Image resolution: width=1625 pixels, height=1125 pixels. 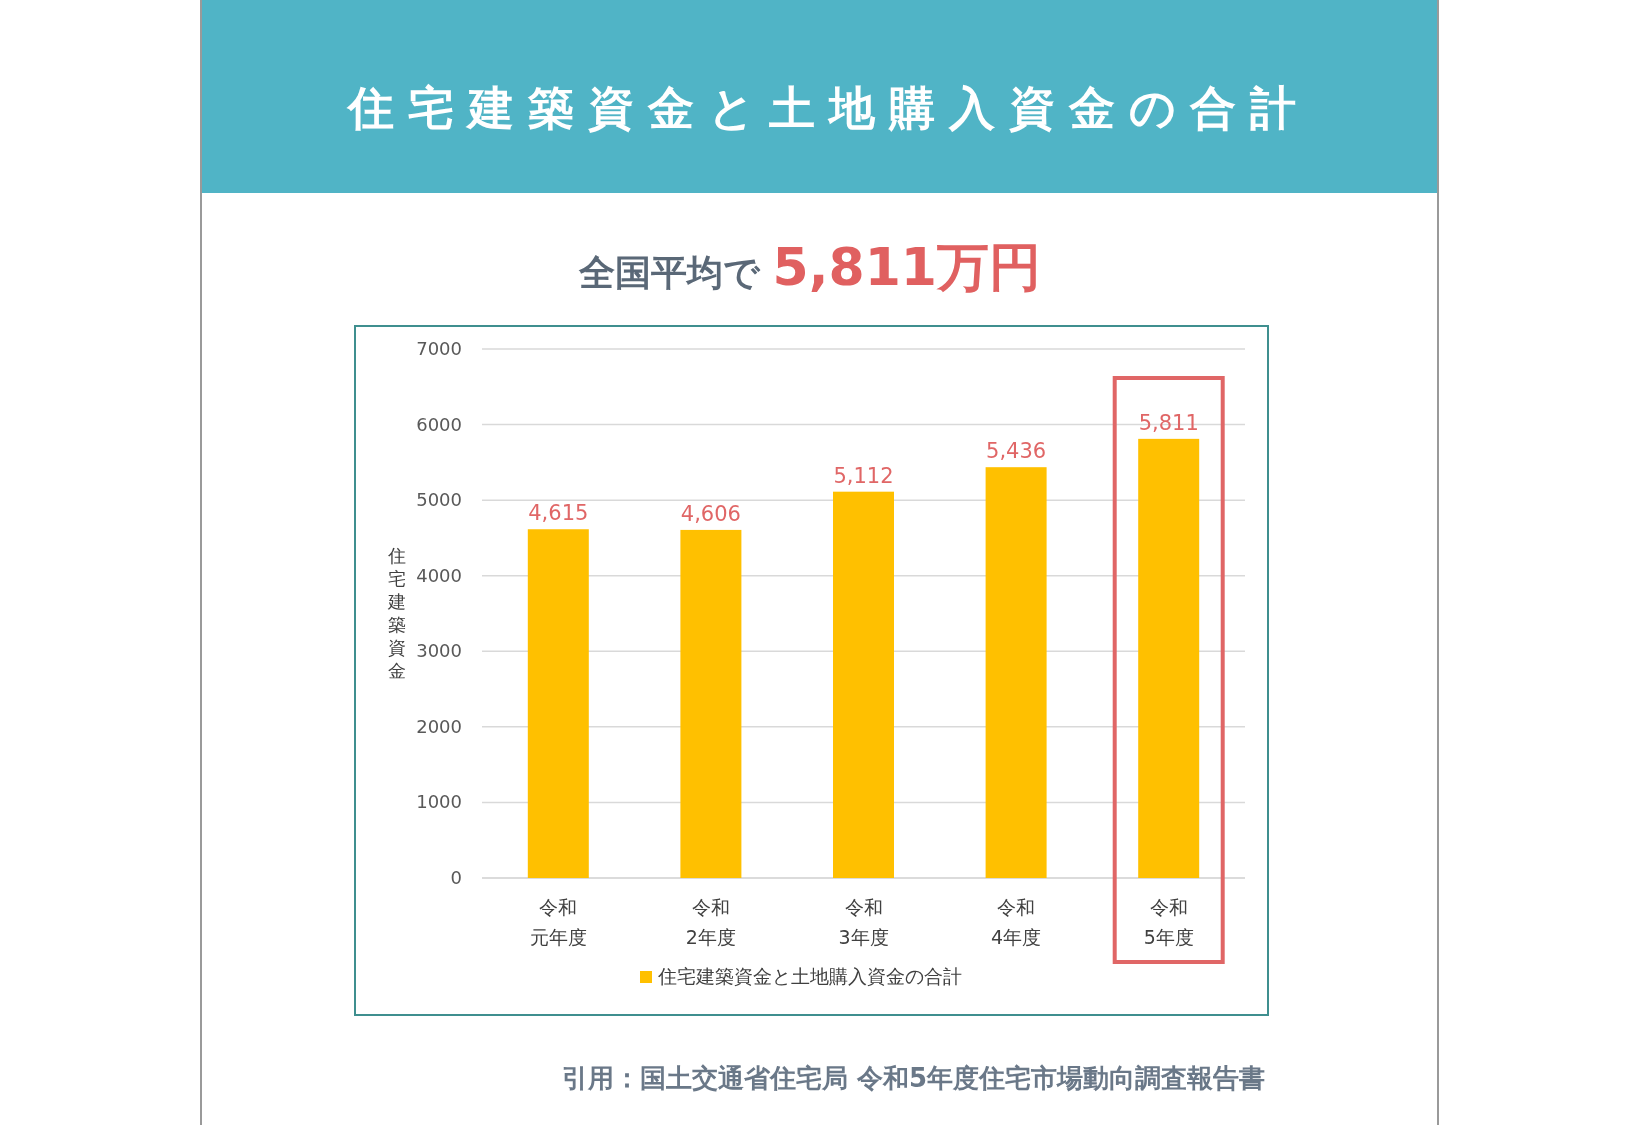 I want to click on text: 引用：国土交通省住宅局 令和5年度住宅市場動向調査報告書, so click(x=913, y=1078).